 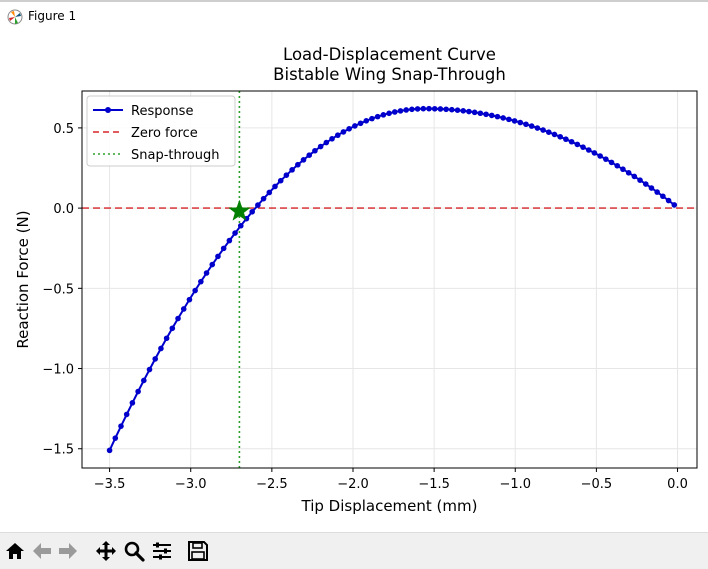 What do you see at coordinates (597, 484) in the screenshot?
I see `x-tick-label: −0.5` at bounding box center [597, 484].